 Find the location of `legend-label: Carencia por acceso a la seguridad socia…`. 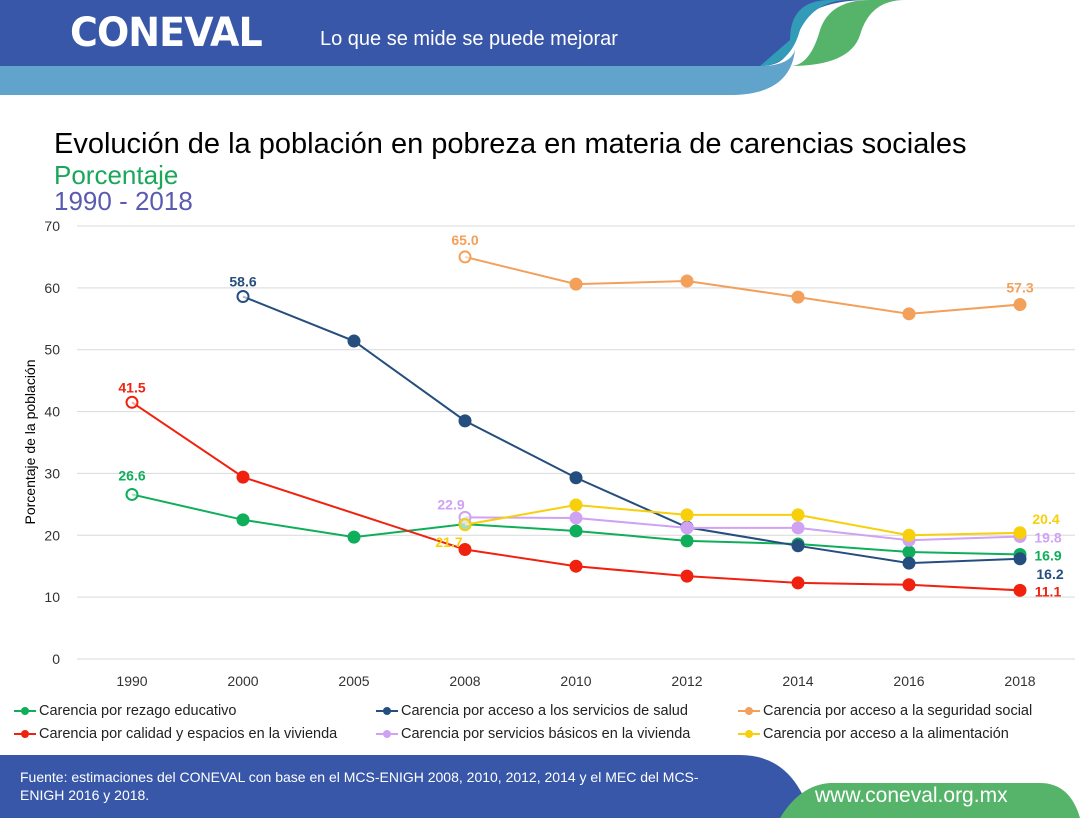

legend-label: Carencia por acceso a la seguridad socia… is located at coordinates (898, 711).